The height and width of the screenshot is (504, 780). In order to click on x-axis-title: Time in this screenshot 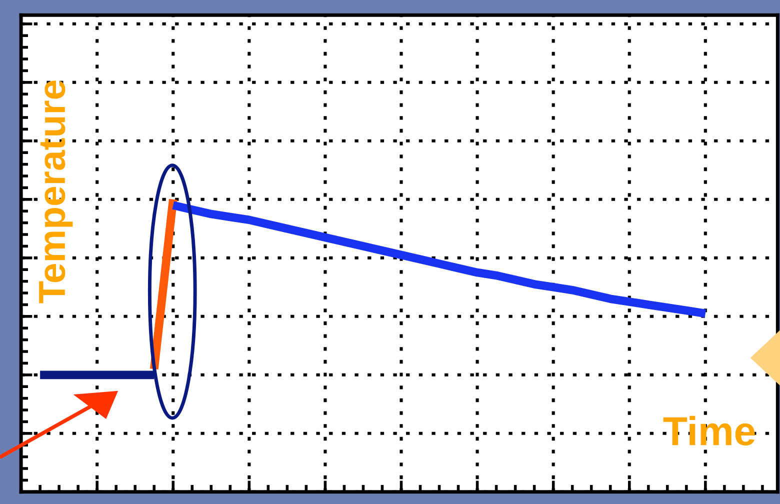, I will do `click(709, 431)`.